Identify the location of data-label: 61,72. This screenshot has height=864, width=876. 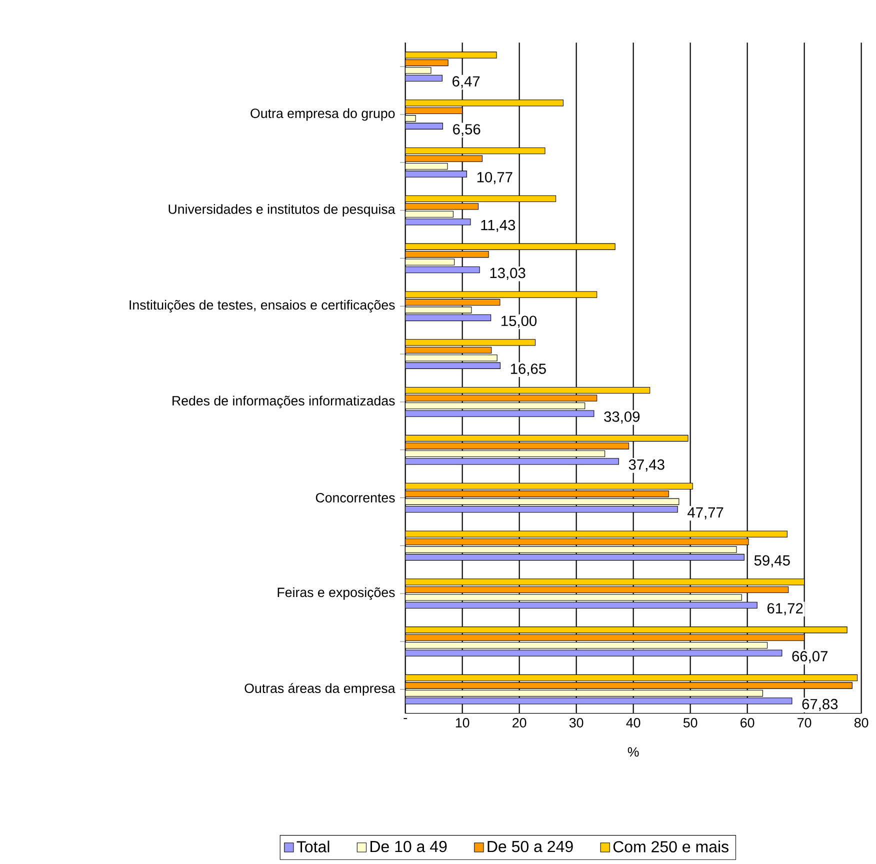
(785, 609).